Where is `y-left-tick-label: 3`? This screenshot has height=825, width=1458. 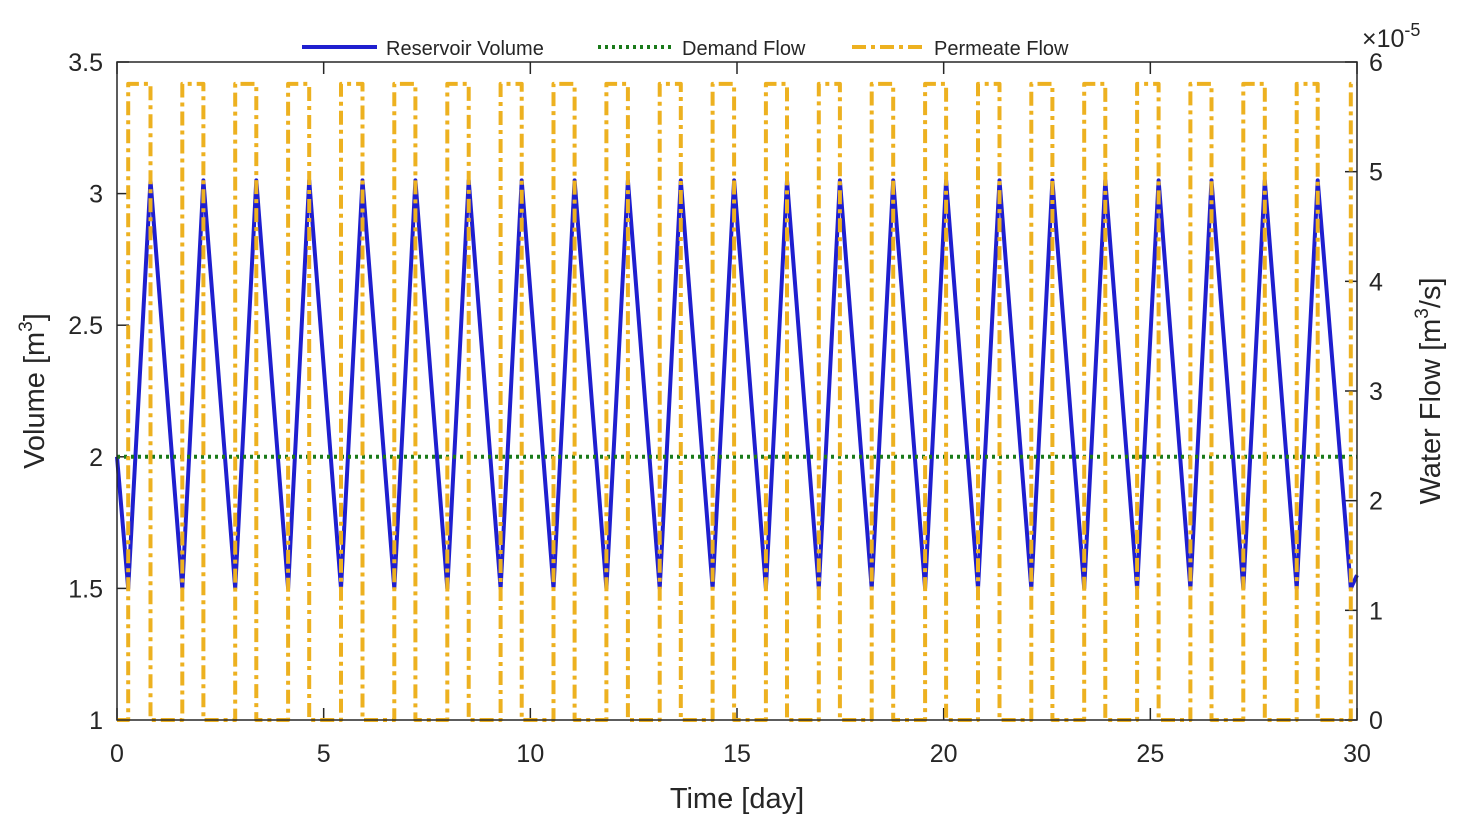
y-left-tick-label: 3 is located at coordinates (96, 195).